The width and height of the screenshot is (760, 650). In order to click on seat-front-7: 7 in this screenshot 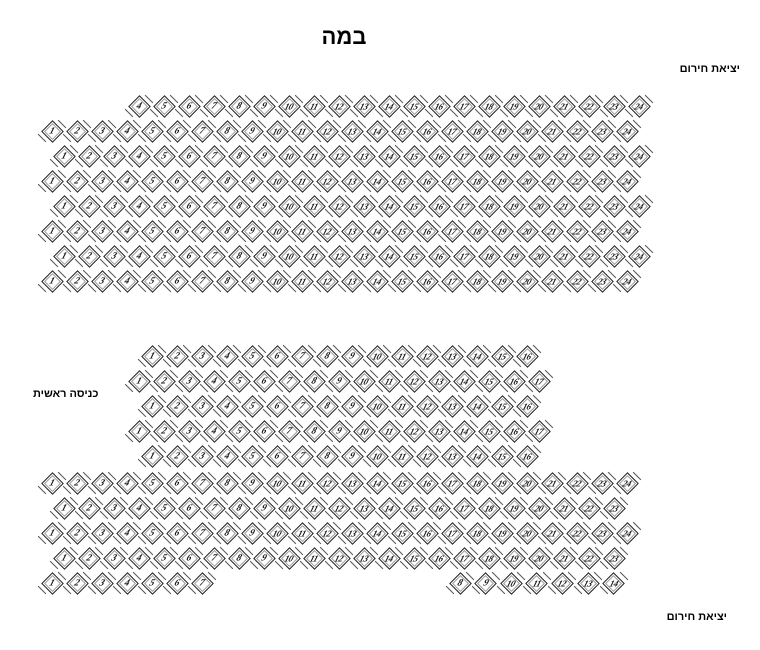, I will do `click(202, 583)`.